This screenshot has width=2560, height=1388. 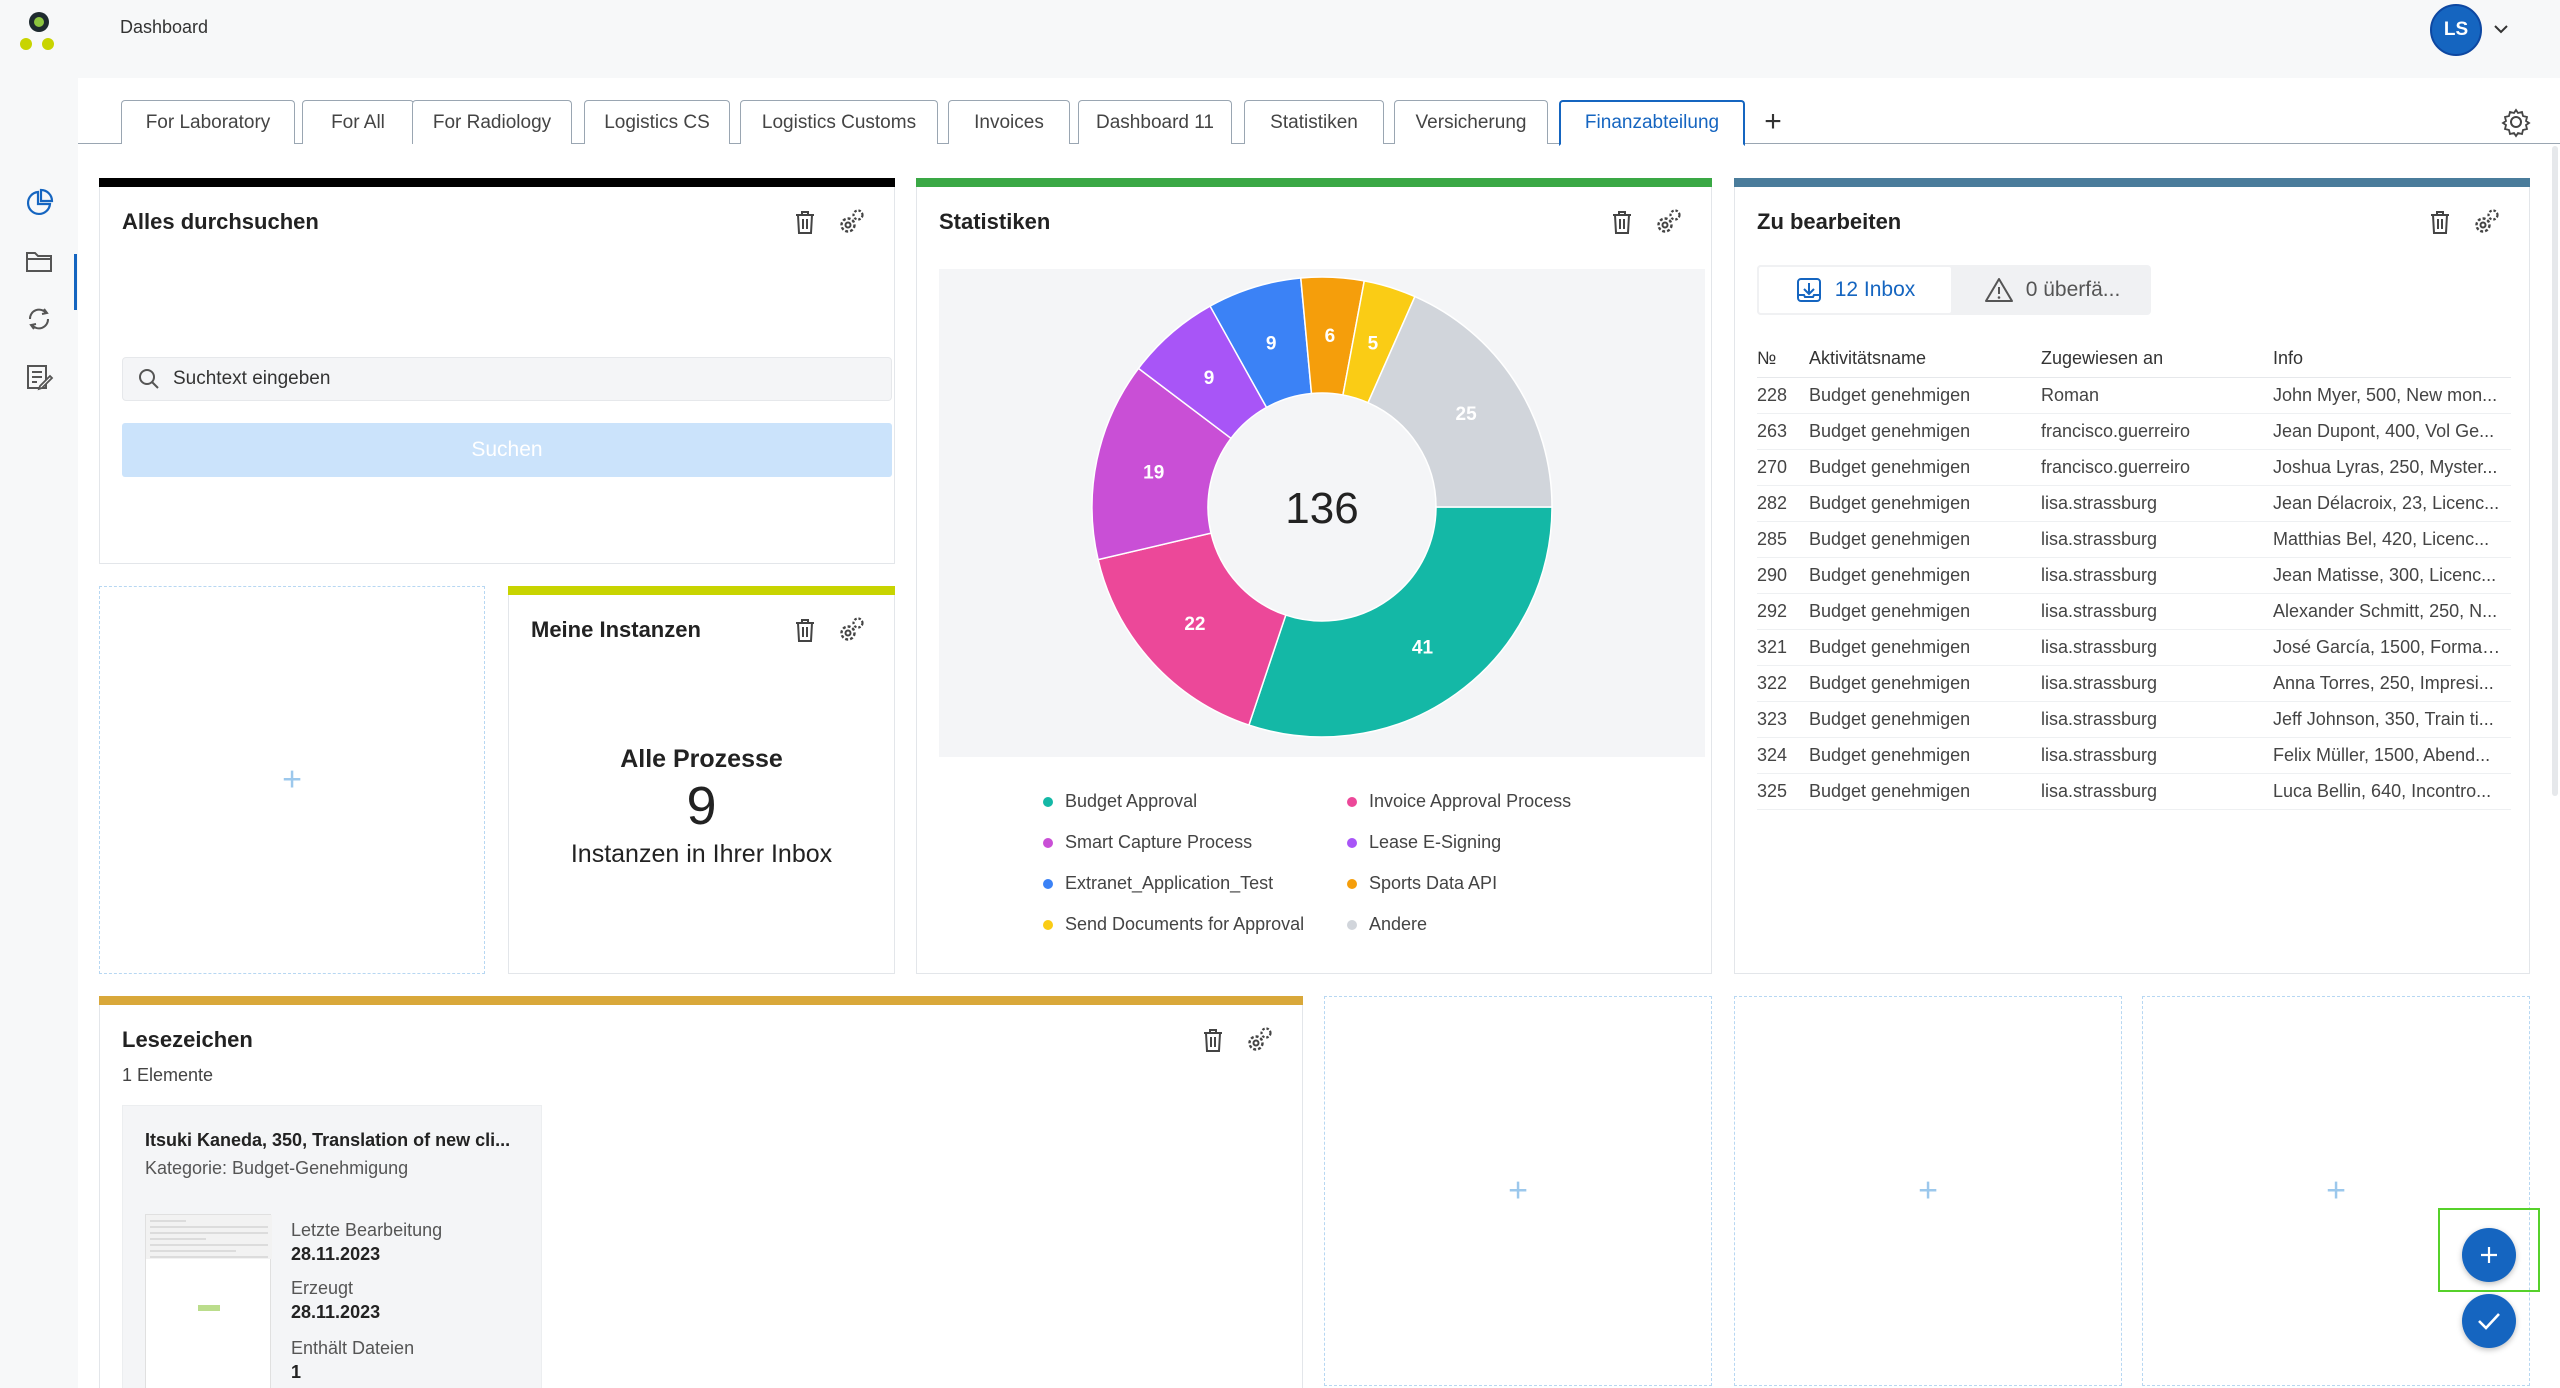 What do you see at coordinates (2516, 122) in the screenshot?
I see `gear-icon` at bounding box center [2516, 122].